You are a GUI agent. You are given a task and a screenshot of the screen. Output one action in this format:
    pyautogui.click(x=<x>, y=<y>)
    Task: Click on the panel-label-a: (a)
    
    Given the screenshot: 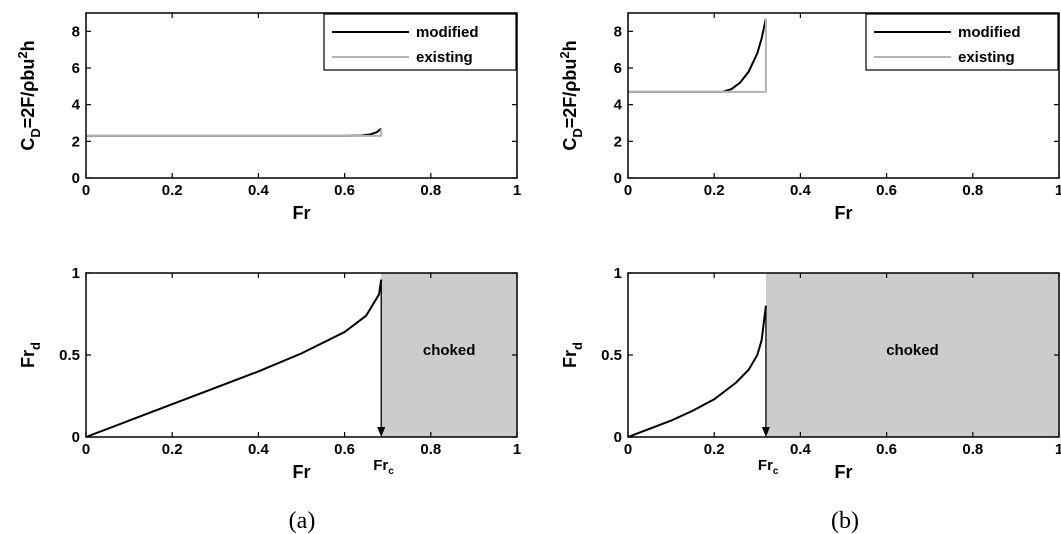 What is the action you would take?
    pyautogui.click(x=302, y=521)
    